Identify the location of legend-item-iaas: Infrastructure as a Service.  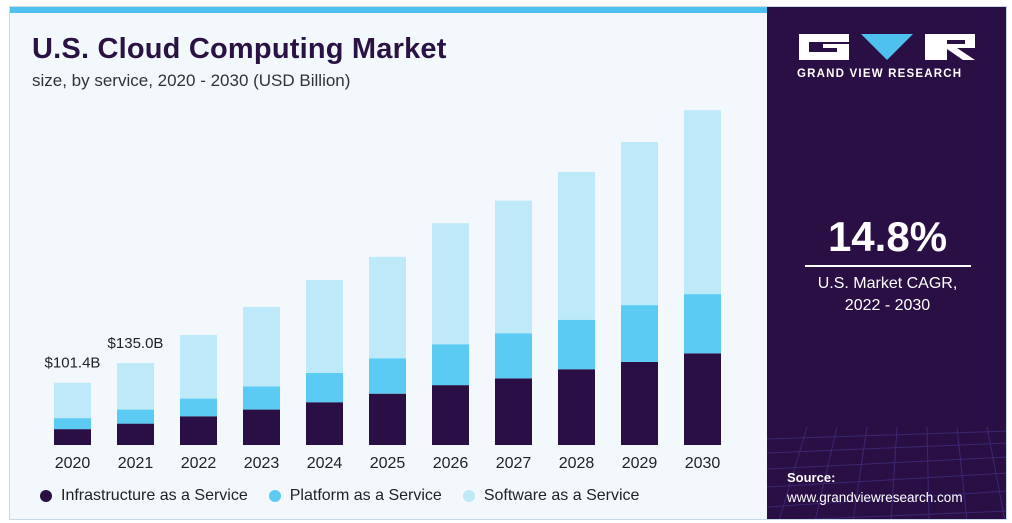
(144, 496).